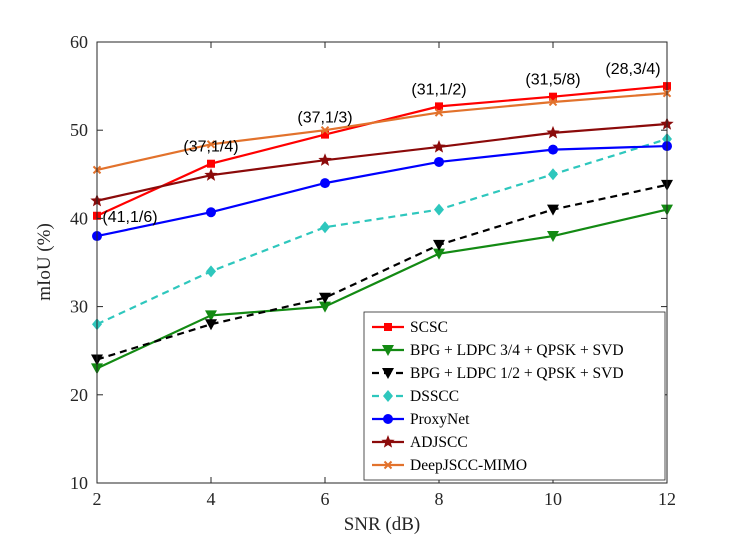 This screenshot has height=544, width=747. What do you see at coordinates (211, 499) in the screenshot?
I see `x-tick-label: 4` at bounding box center [211, 499].